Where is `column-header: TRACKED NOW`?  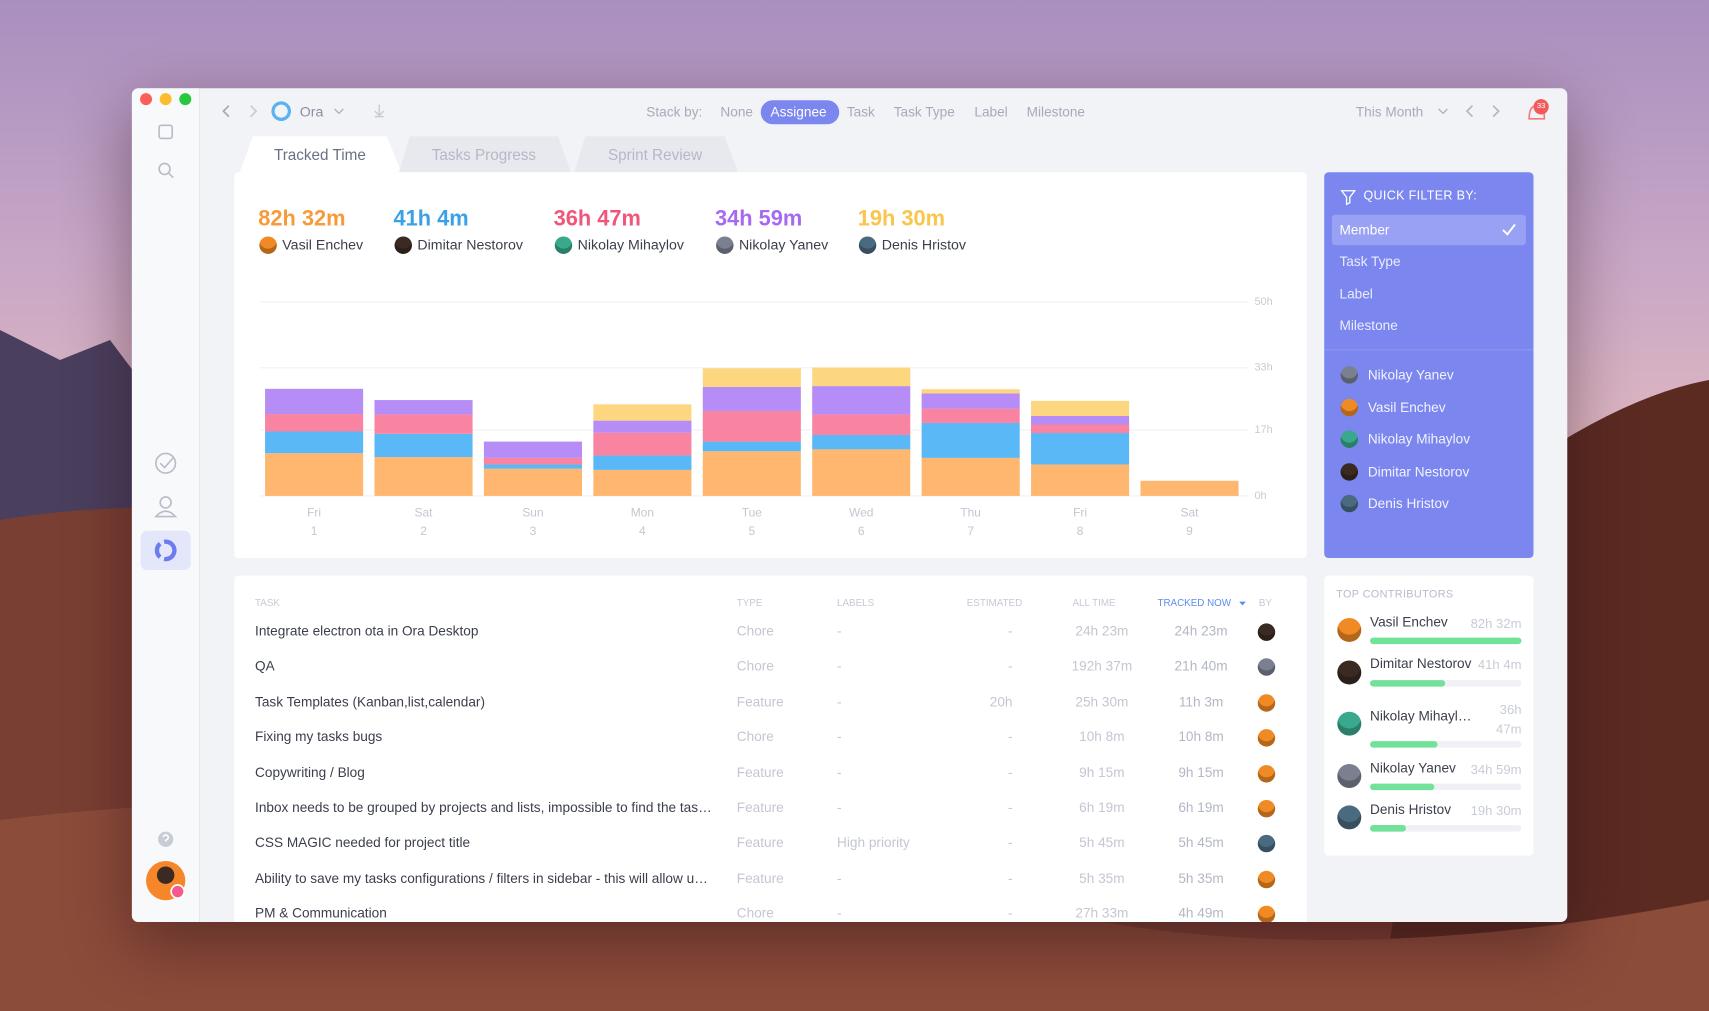 column-header: TRACKED NOW is located at coordinates (1194, 603).